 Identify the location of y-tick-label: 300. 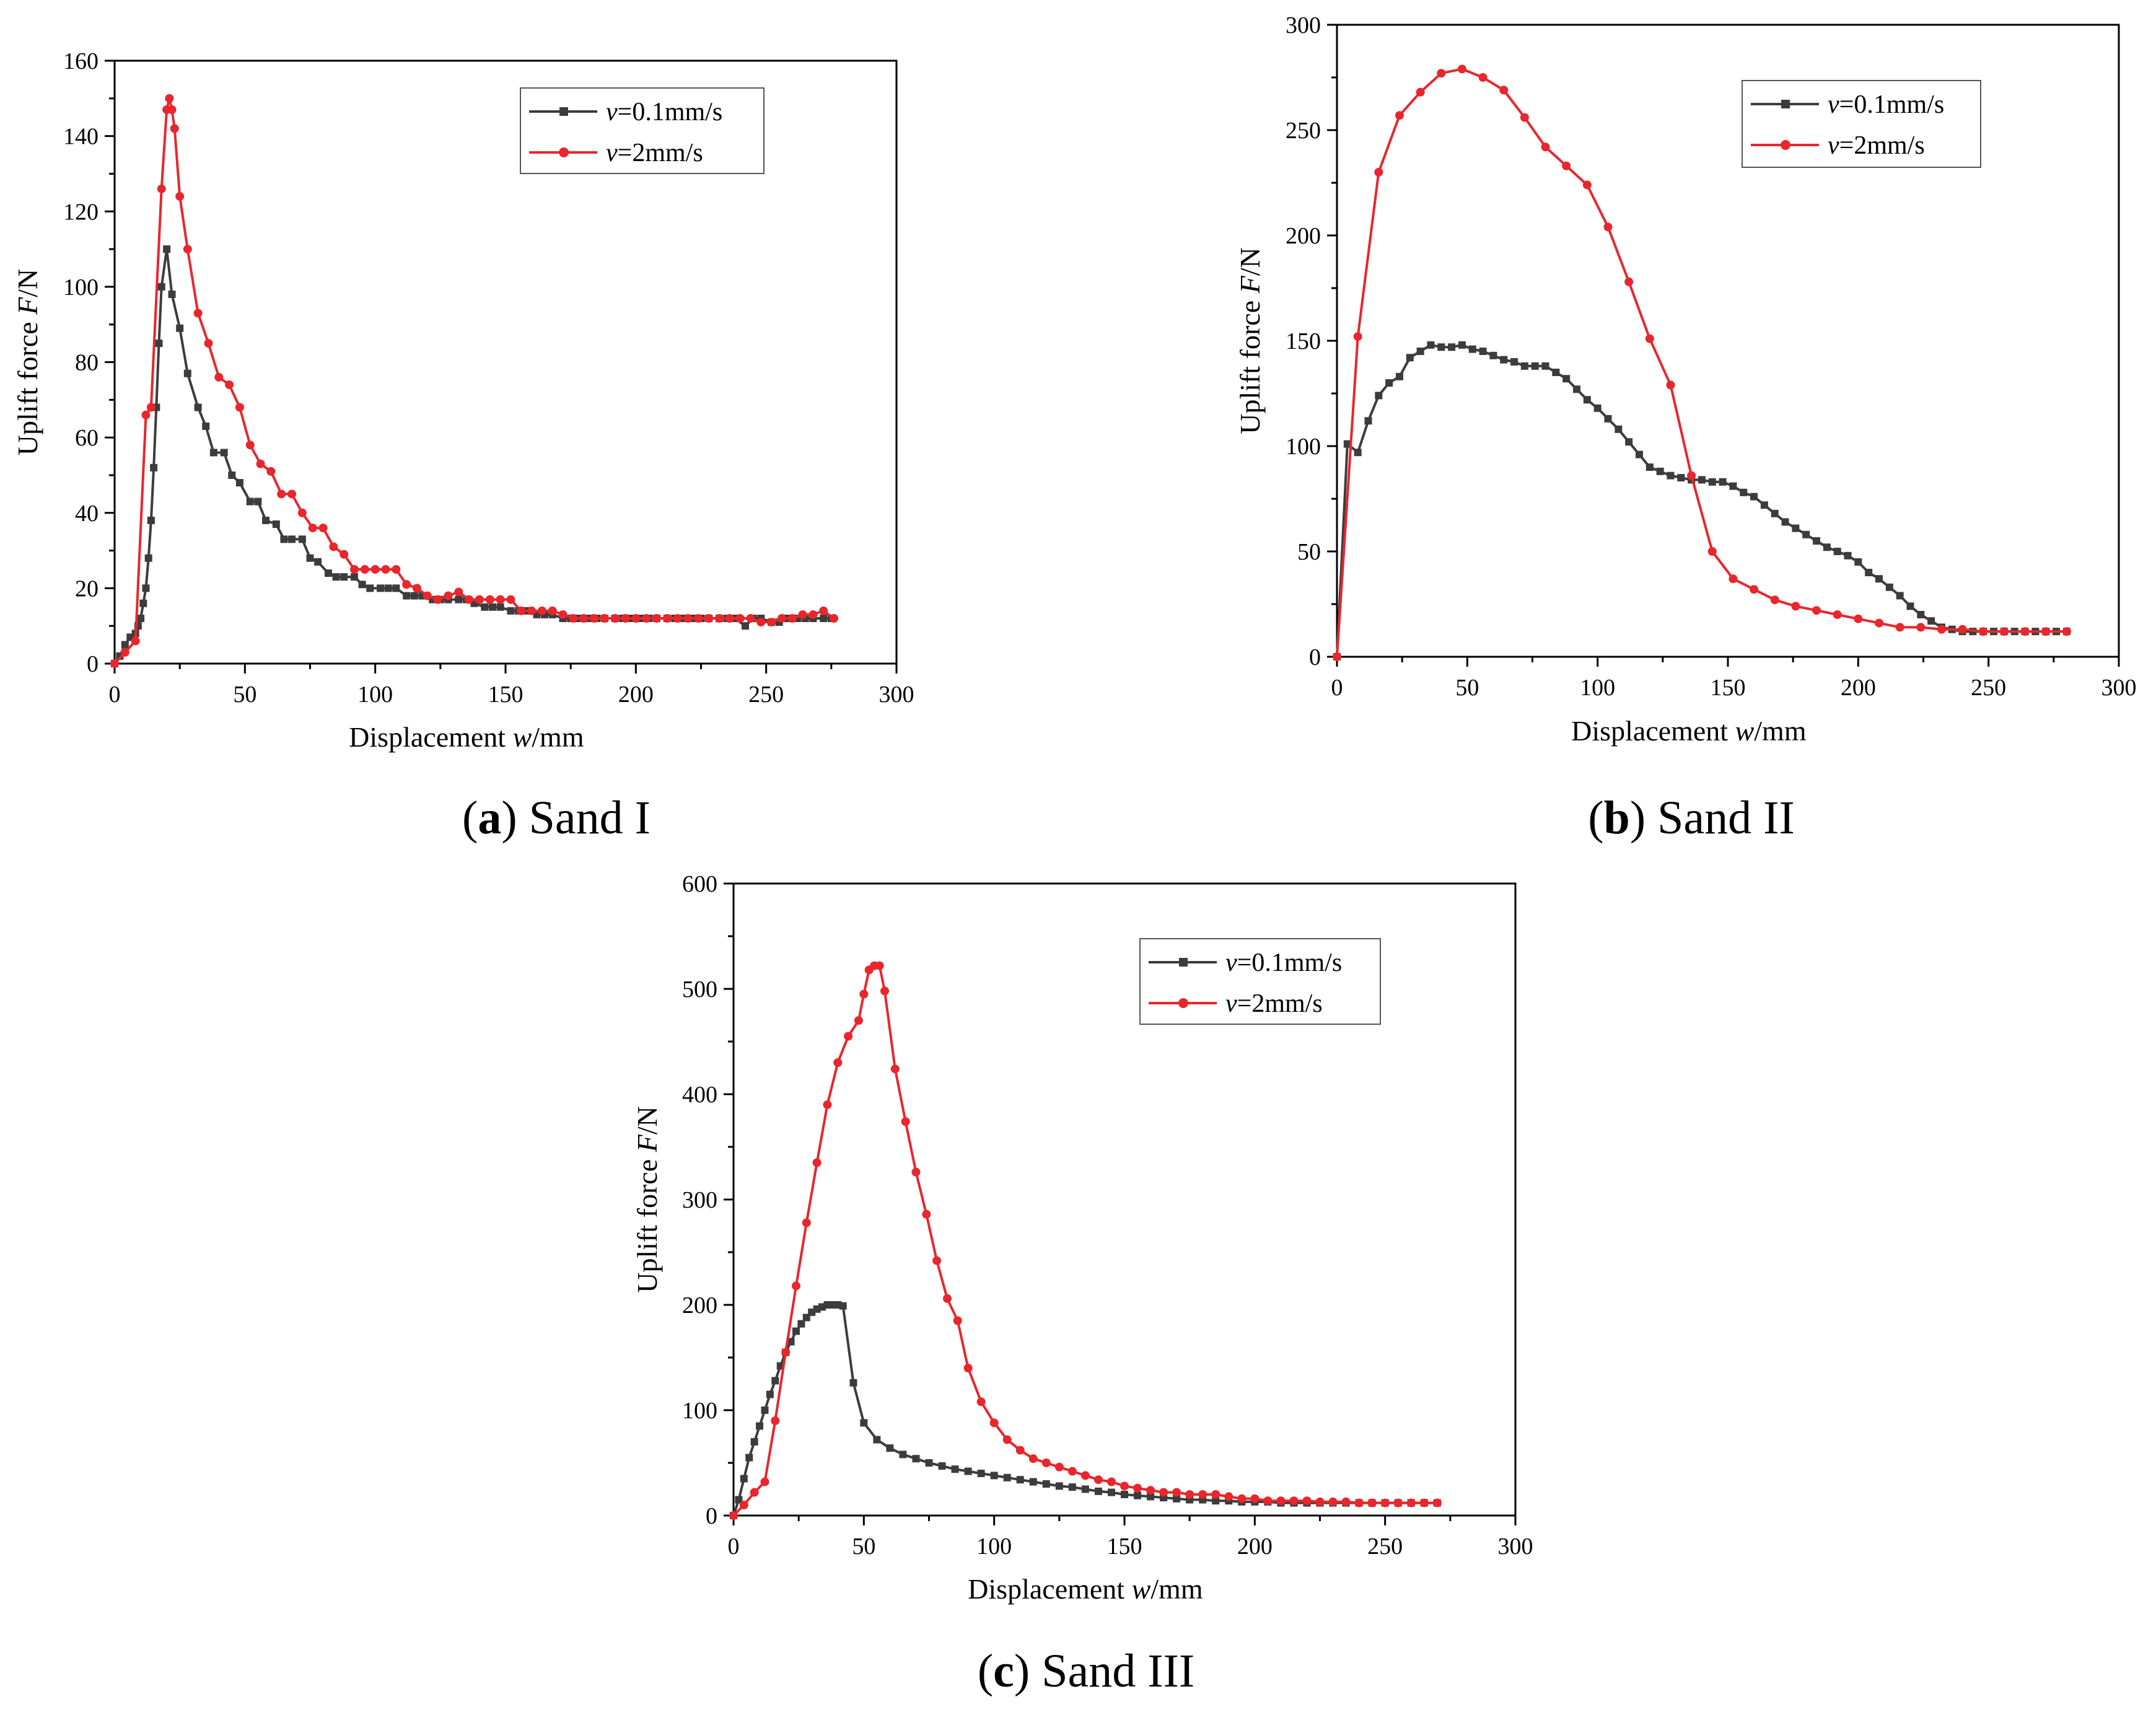
(699, 1200).